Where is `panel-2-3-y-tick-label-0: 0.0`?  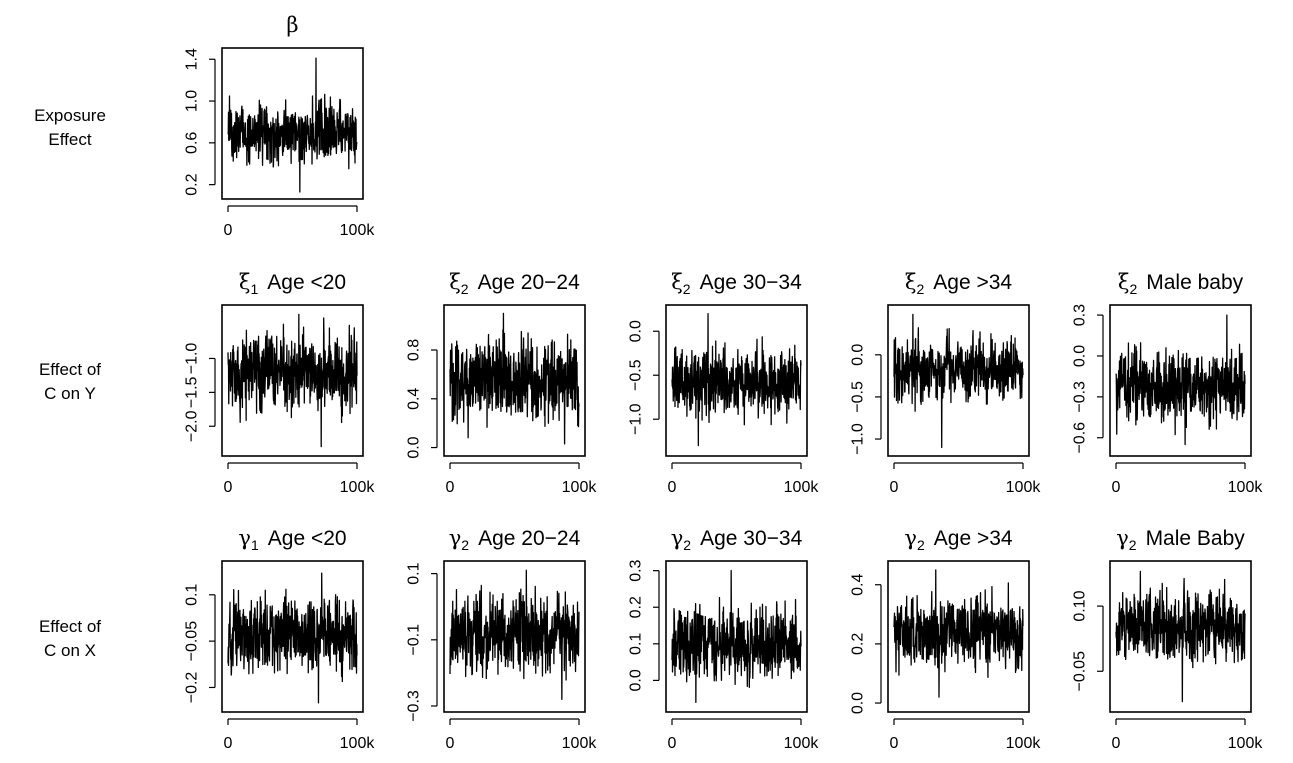 panel-2-3-y-tick-label-0: 0.0 is located at coordinates (858, 703).